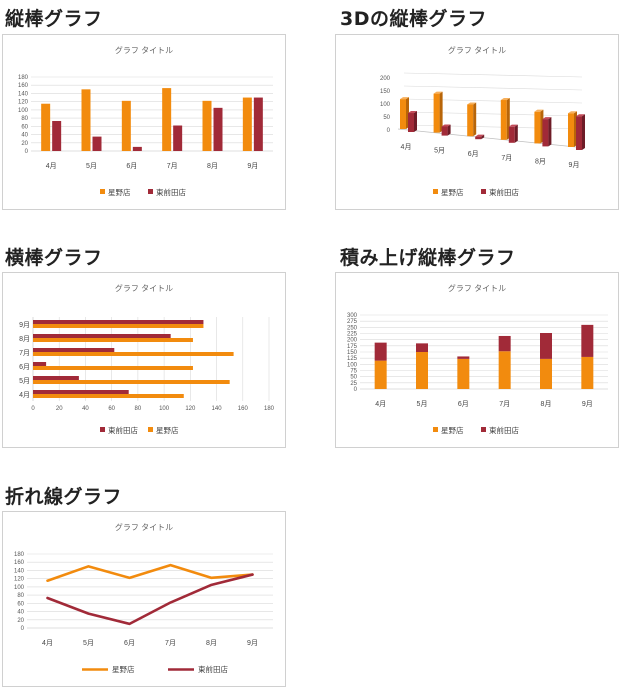 The image size is (620, 690). What do you see at coordinates (352, 335) in the screenshot?
I see `y-tick-label: 225` at bounding box center [352, 335].